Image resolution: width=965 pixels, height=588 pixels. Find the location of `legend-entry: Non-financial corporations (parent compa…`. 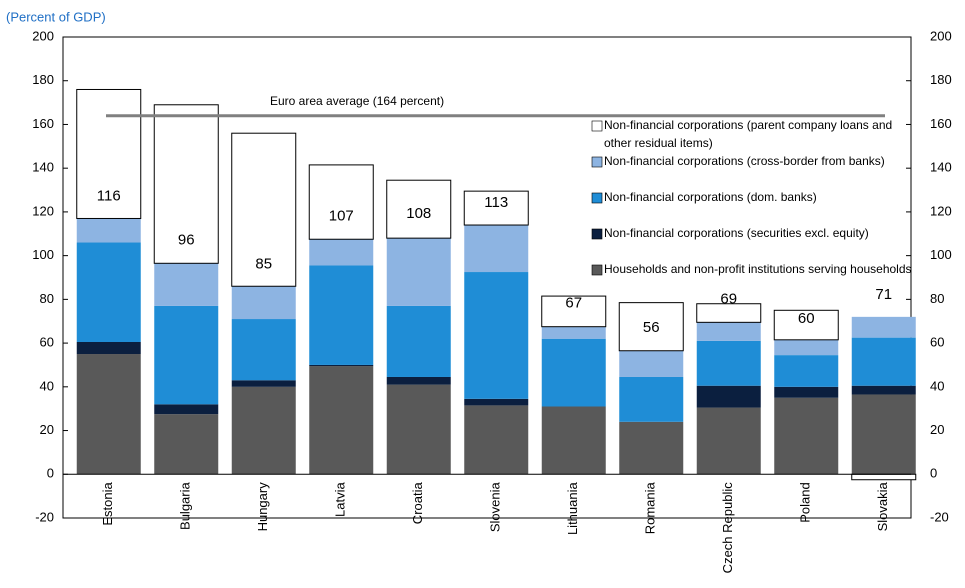

legend-entry: Non-financial corporations (parent compa… is located at coordinates (748, 134).